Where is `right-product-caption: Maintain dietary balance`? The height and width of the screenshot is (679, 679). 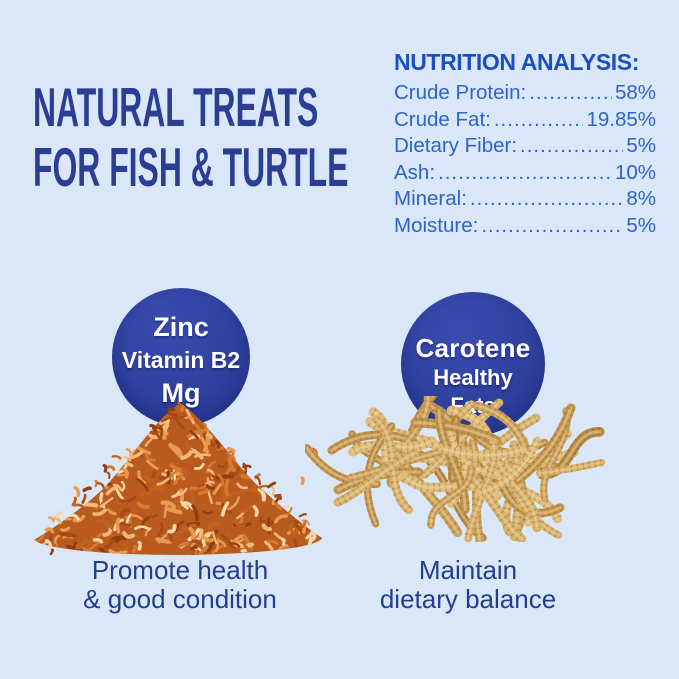 right-product-caption: Maintain dietary balance is located at coordinates (468, 585).